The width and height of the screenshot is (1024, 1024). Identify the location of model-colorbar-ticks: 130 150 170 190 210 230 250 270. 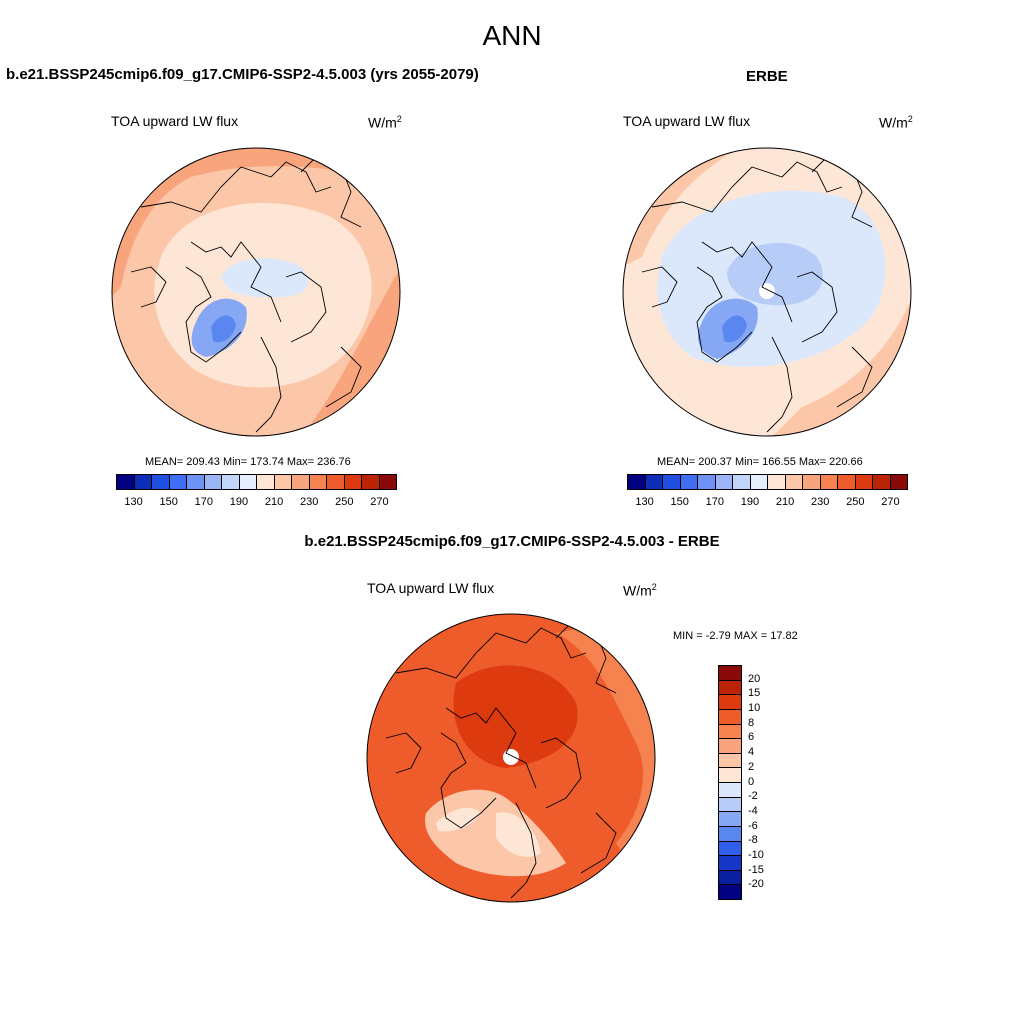
(256, 503).